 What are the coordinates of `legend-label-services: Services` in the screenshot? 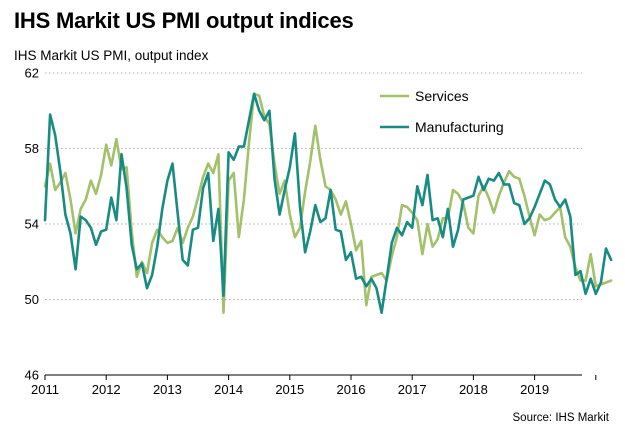 It's located at (442, 96).